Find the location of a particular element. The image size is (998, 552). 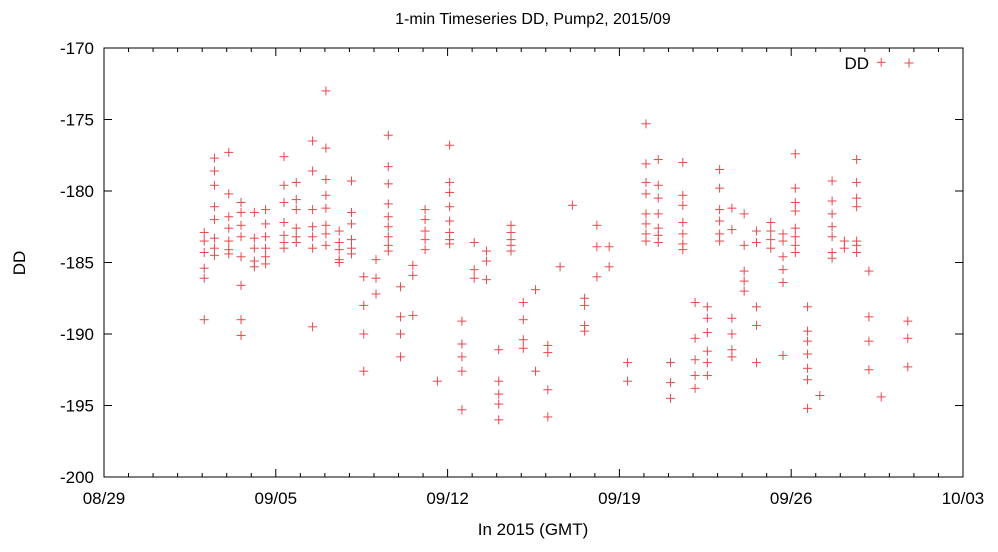

chart-title: 1-min Timeseries DD, Pump2, 2015/09 is located at coordinates (533, 19).